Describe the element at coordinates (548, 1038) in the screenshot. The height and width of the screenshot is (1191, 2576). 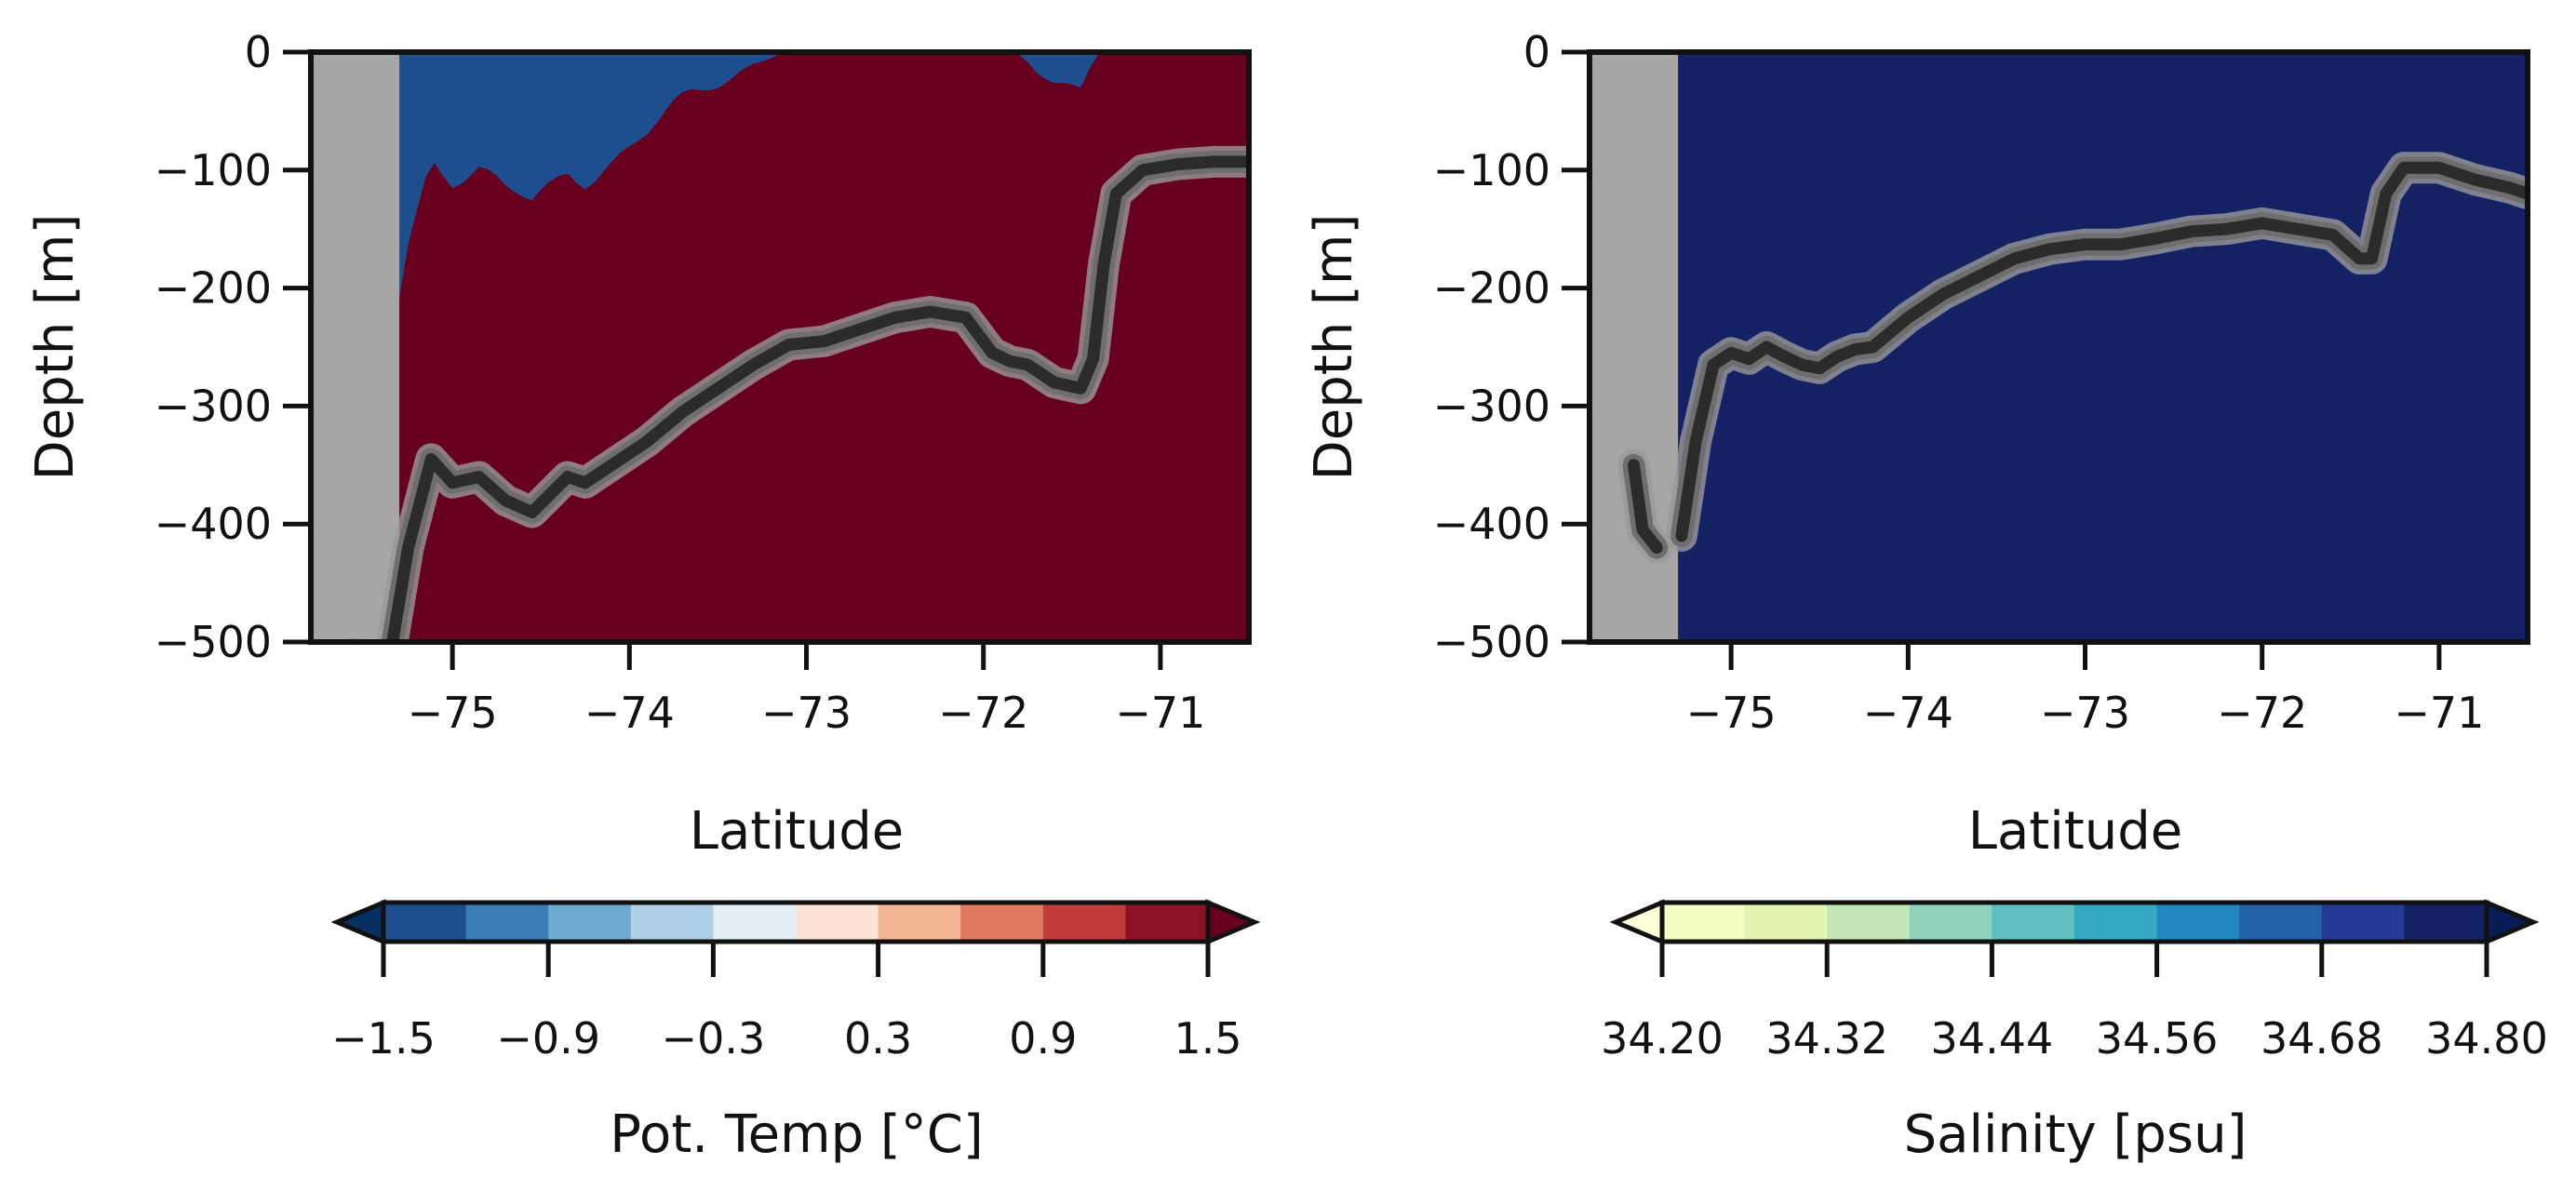
I see `colorbar-tick-label: −0.9` at that location.